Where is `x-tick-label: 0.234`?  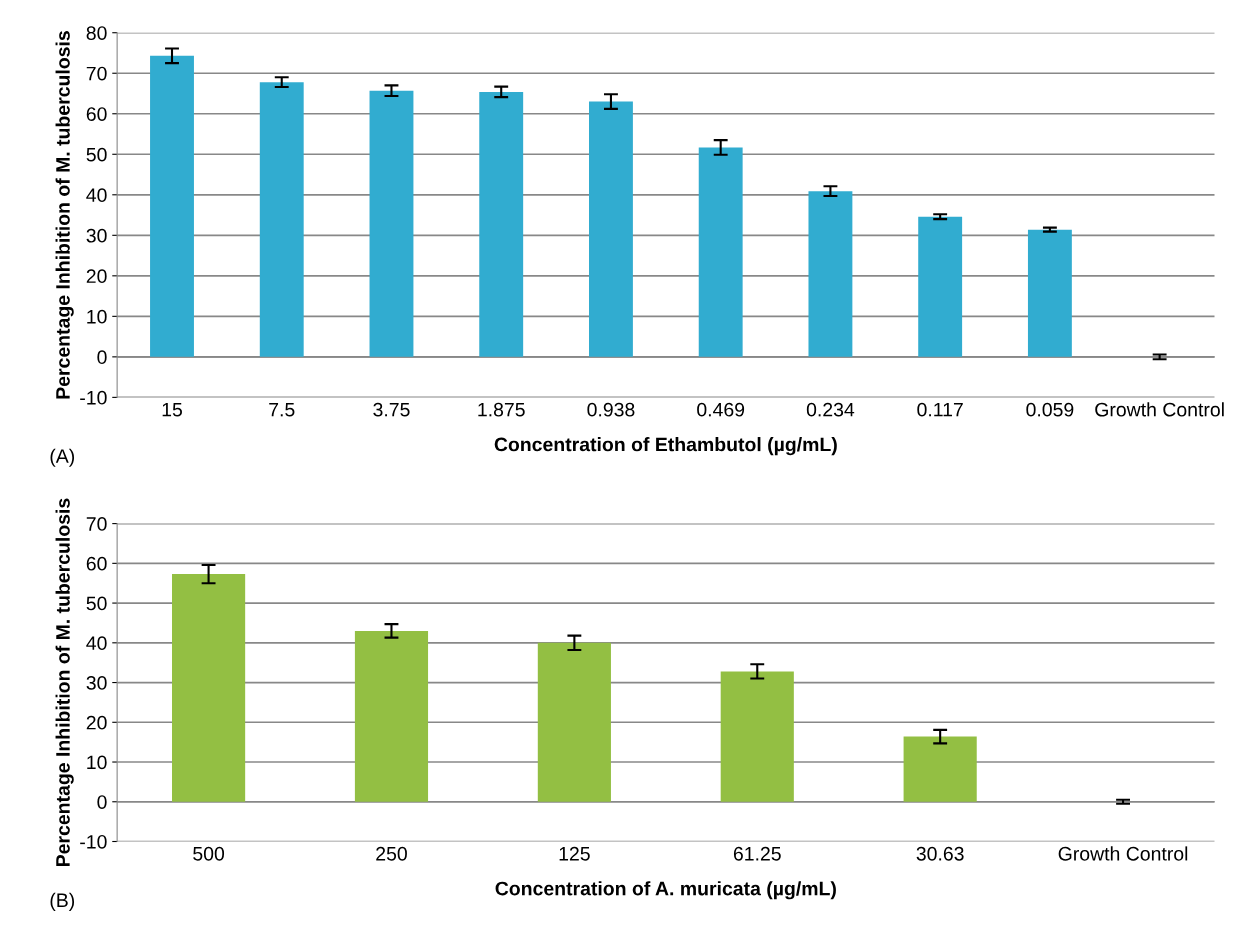
x-tick-label: 0.234 is located at coordinates (830, 409).